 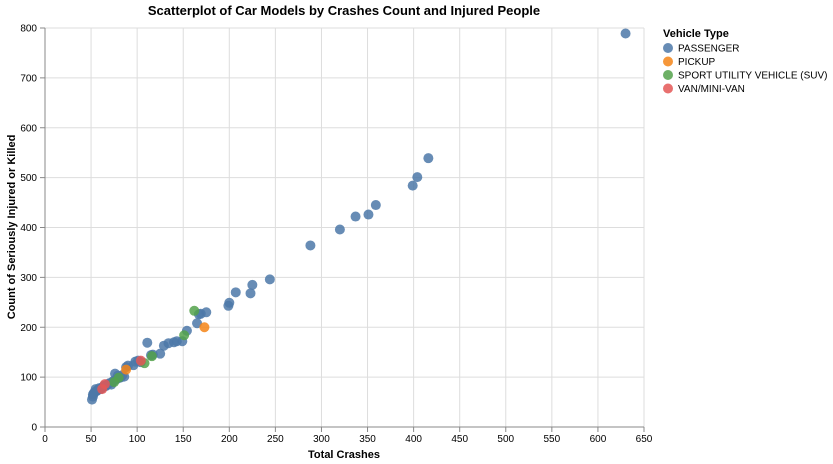 What do you see at coordinates (28, 78) in the screenshot?
I see `y-tick-label: 700` at bounding box center [28, 78].